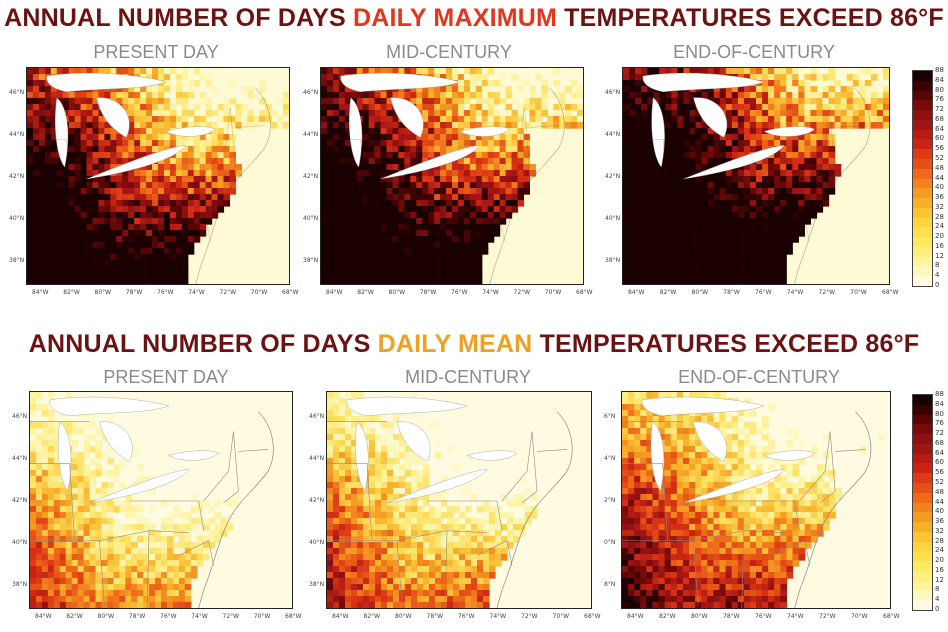 This screenshot has height=632, width=948. Describe the element at coordinates (136, 162) in the screenshot. I see `lake-erie` at that location.